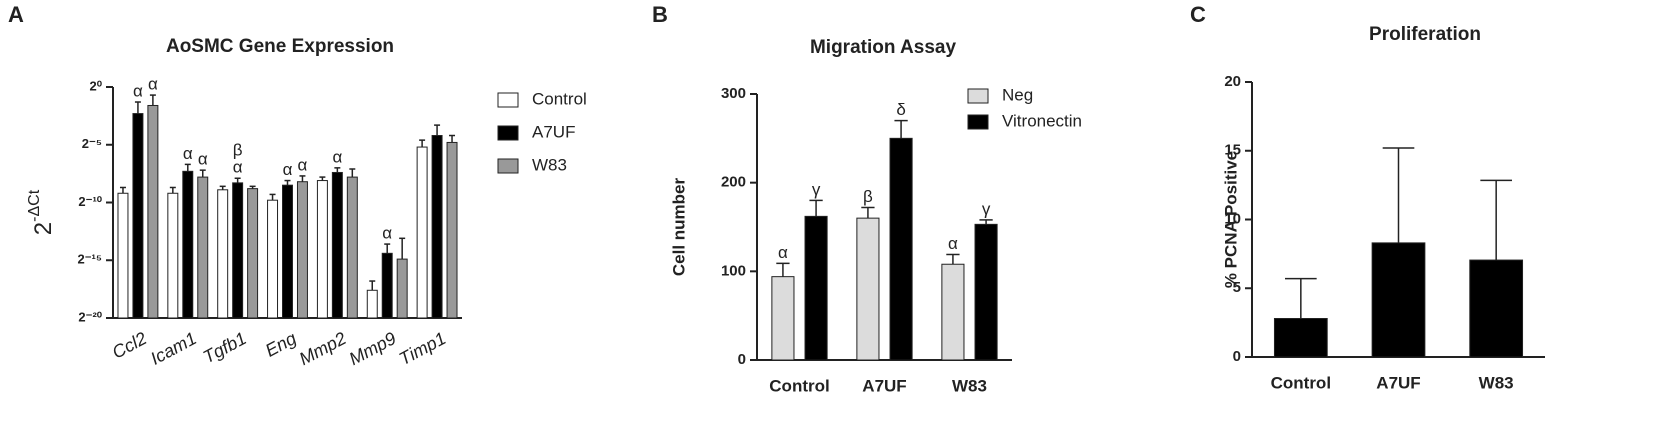 This screenshot has height=423, width=1673. Describe the element at coordinates (129, 345) in the screenshot. I see `x-tick-label: Ccl2` at that location.